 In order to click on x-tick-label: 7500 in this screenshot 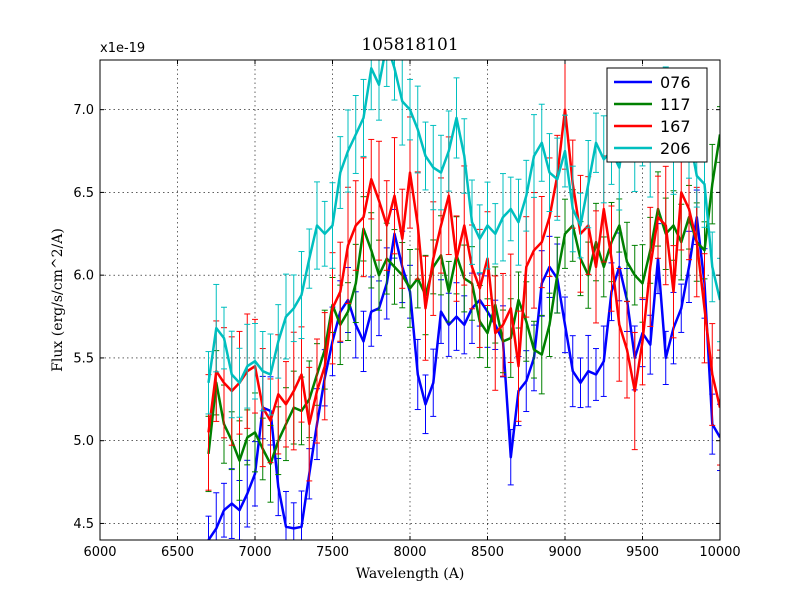, I will do `click(332, 552)`.